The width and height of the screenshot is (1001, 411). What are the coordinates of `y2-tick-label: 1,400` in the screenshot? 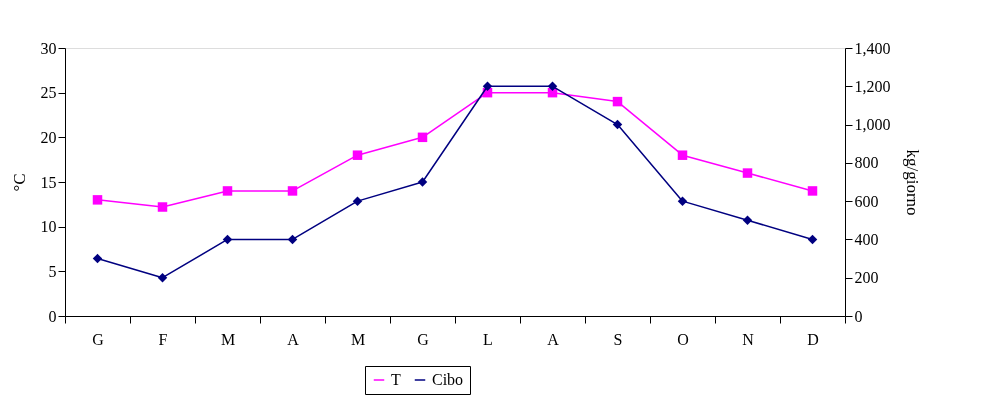 It's located at (872, 48).